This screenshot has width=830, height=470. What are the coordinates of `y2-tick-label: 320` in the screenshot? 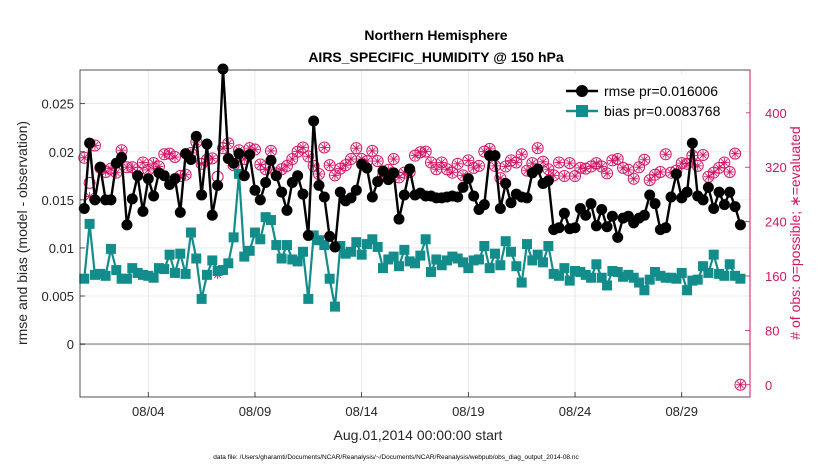 It's located at (776, 167).